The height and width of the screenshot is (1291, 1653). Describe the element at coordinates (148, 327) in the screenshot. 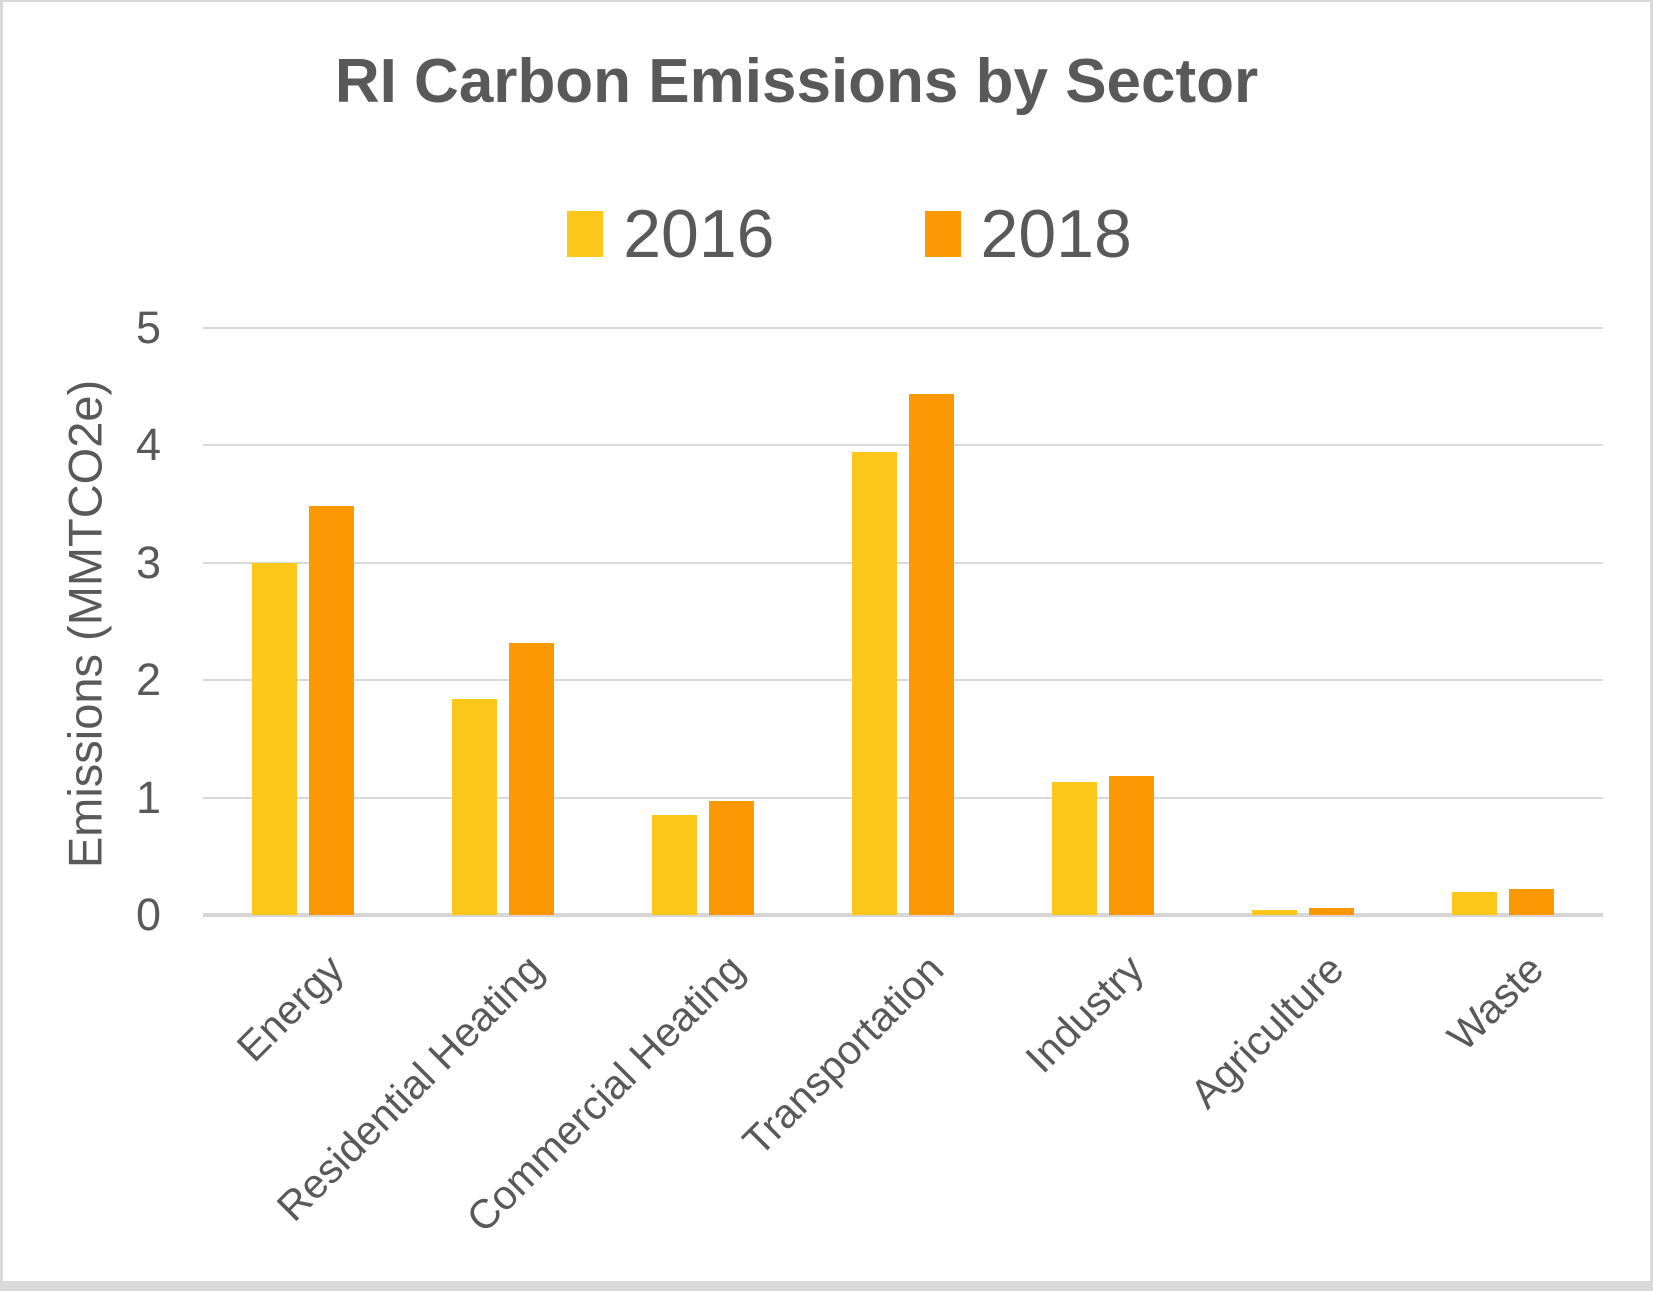

I see `y-tick-label-5: 5` at that location.